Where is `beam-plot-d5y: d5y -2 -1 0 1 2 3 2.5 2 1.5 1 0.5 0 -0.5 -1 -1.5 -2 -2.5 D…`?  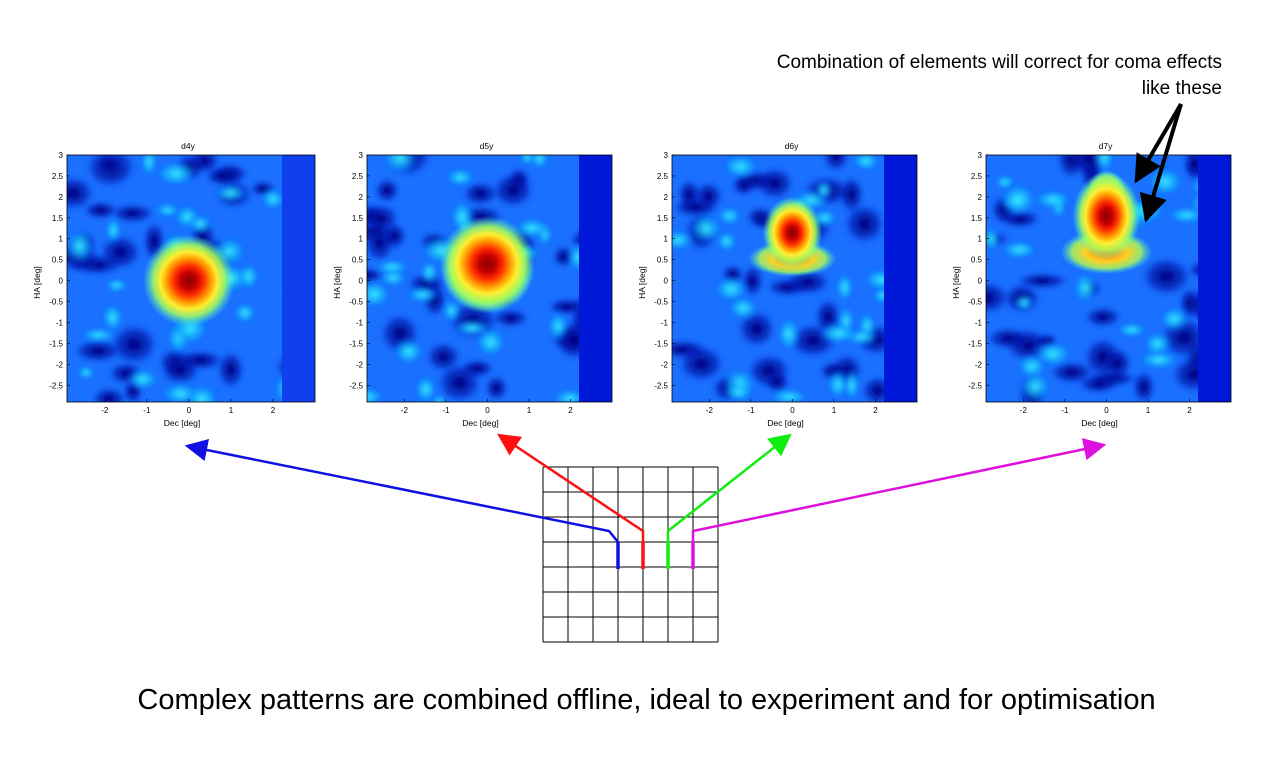 beam-plot-d5y: d5y -2 -1 0 1 2 3 2.5 2 1.5 1 0.5 0 -0.5 -1 -1.5 -2 -2.5 D… is located at coordinates (472, 284).